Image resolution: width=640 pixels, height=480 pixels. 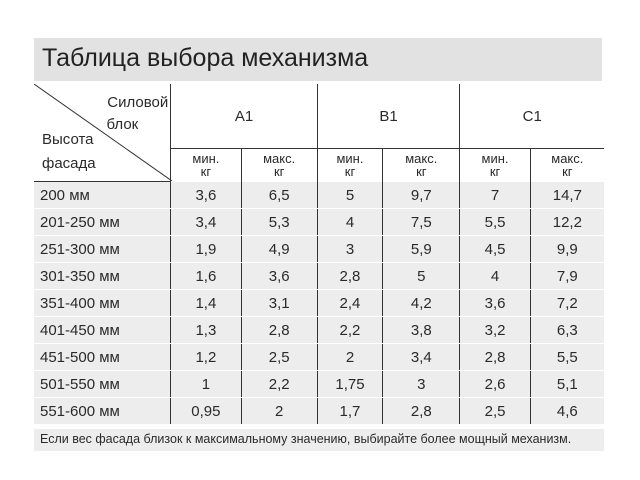 I want to click on cell-value: 12,2, so click(x=566, y=222).